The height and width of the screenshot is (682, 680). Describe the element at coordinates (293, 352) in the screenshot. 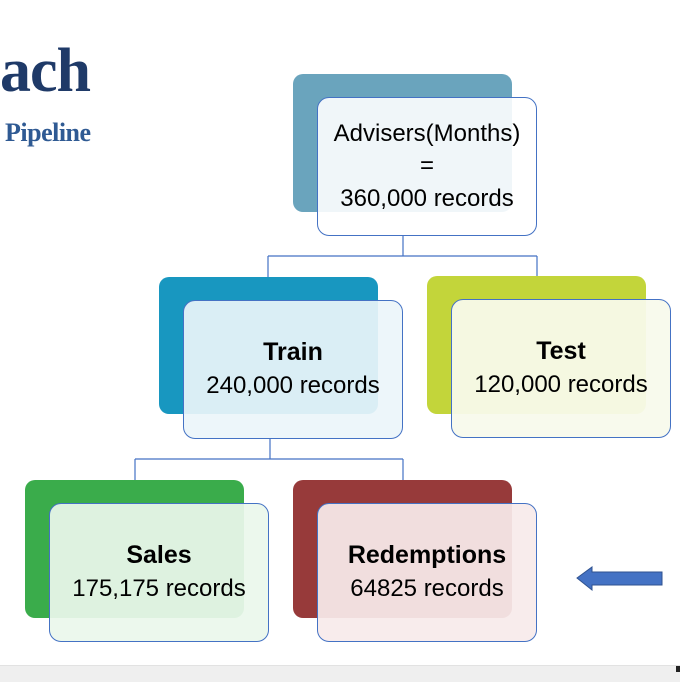

I see `train-node-heading: Train` at that location.